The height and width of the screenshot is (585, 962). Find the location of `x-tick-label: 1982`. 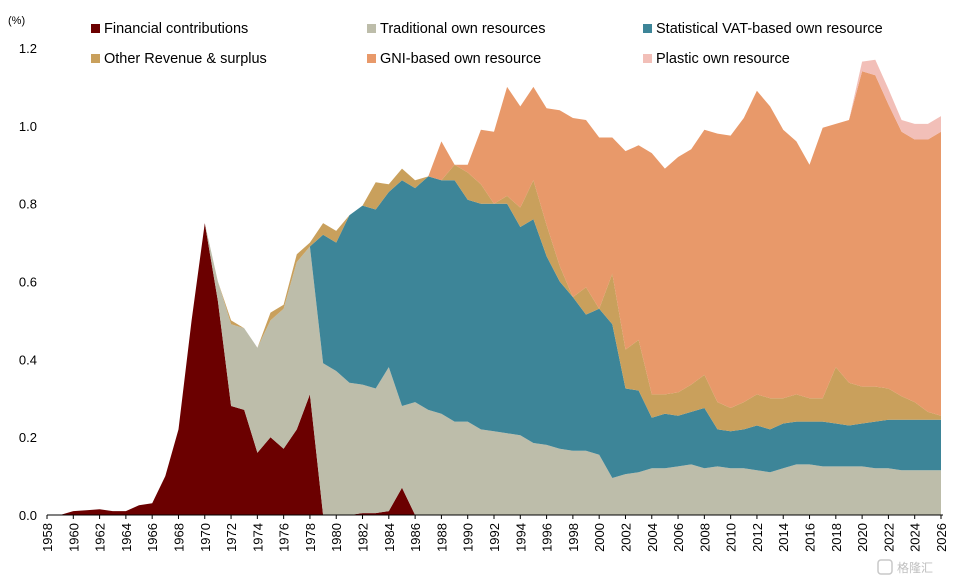

x-tick-label: 1982 is located at coordinates (363, 537).